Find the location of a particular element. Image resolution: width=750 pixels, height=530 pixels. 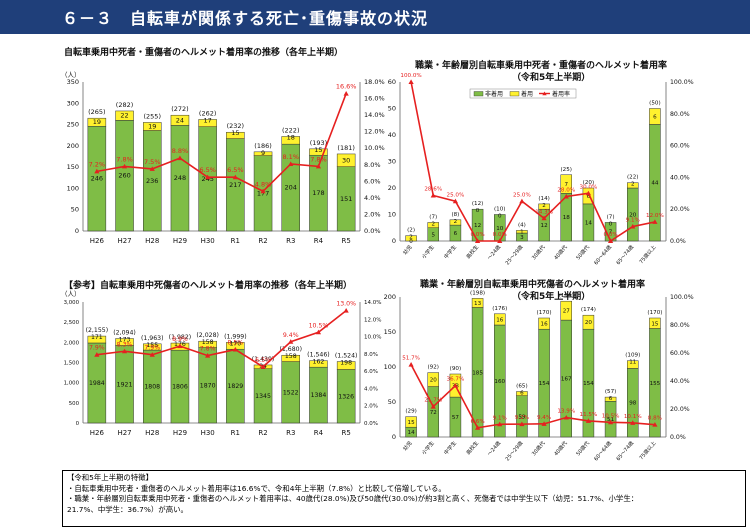

c4-rate-label: 36.7% is located at coordinates (456, 380).